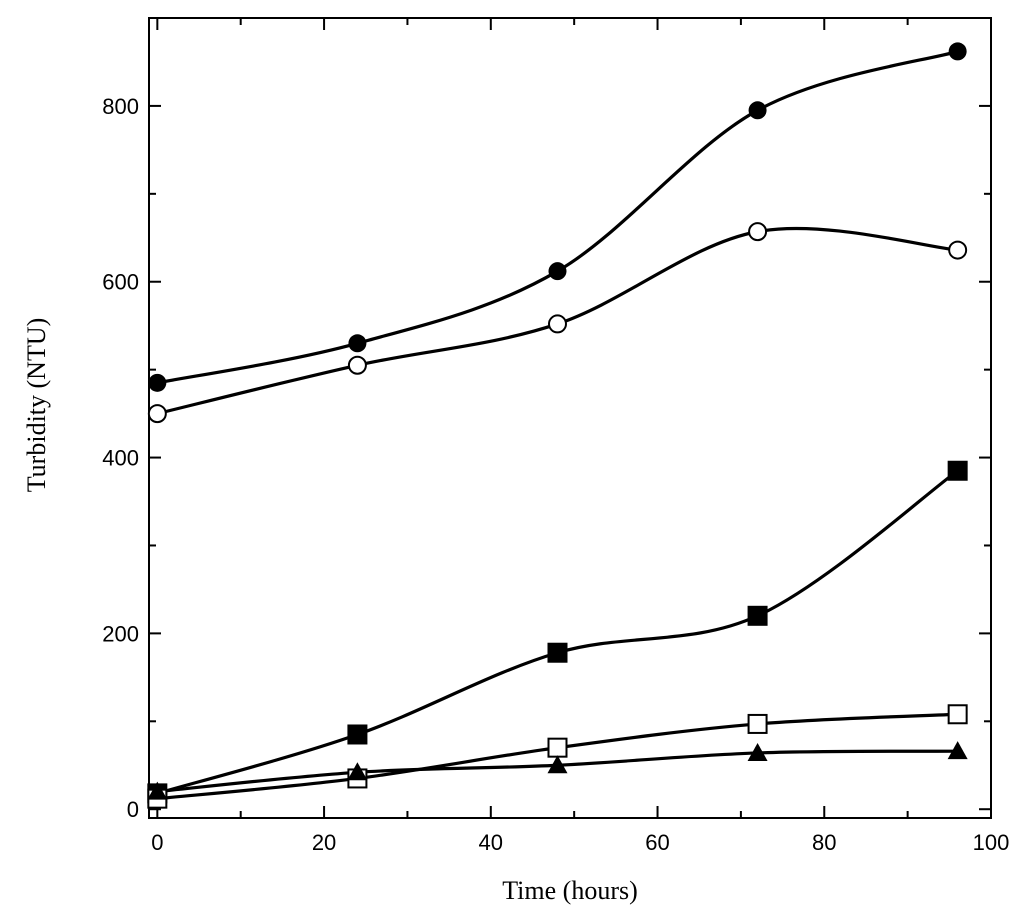 This screenshot has width=1017, height=916. What do you see at coordinates (657, 842) in the screenshot?
I see `x-tick-label: 60` at bounding box center [657, 842].